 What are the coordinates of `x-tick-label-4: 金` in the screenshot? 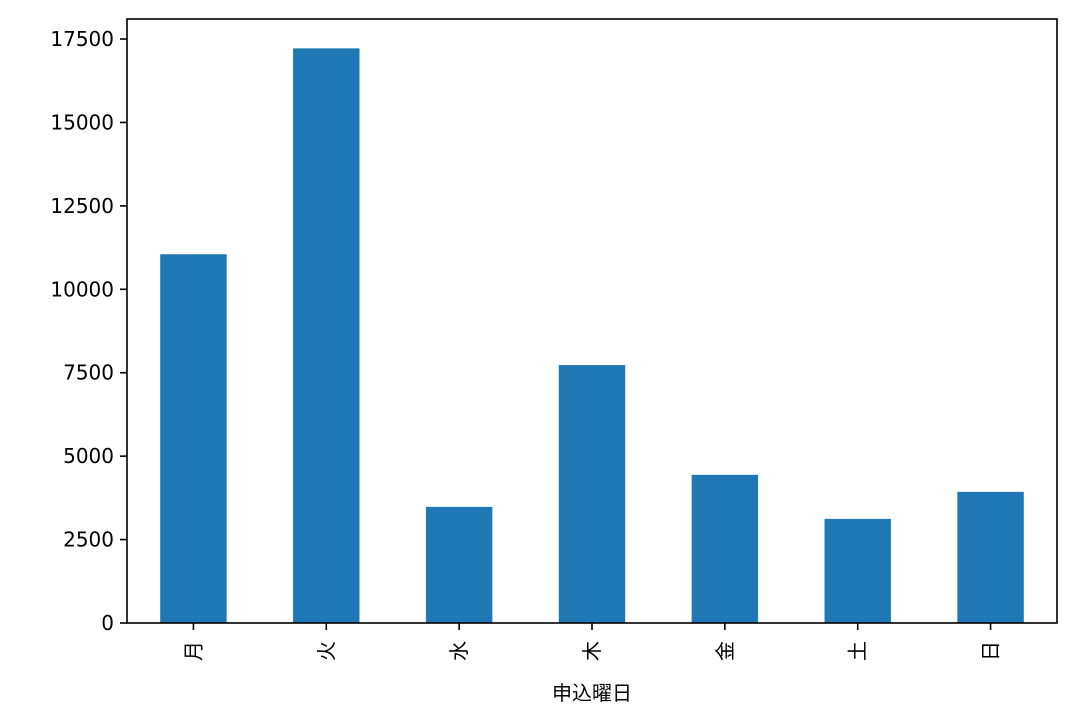 It's located at (725, 651).